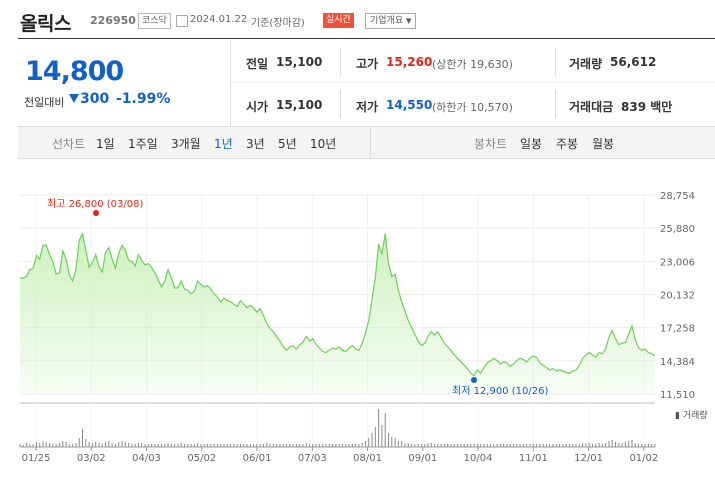  I want to click on volume-label: 거래량, so click(586, 64).